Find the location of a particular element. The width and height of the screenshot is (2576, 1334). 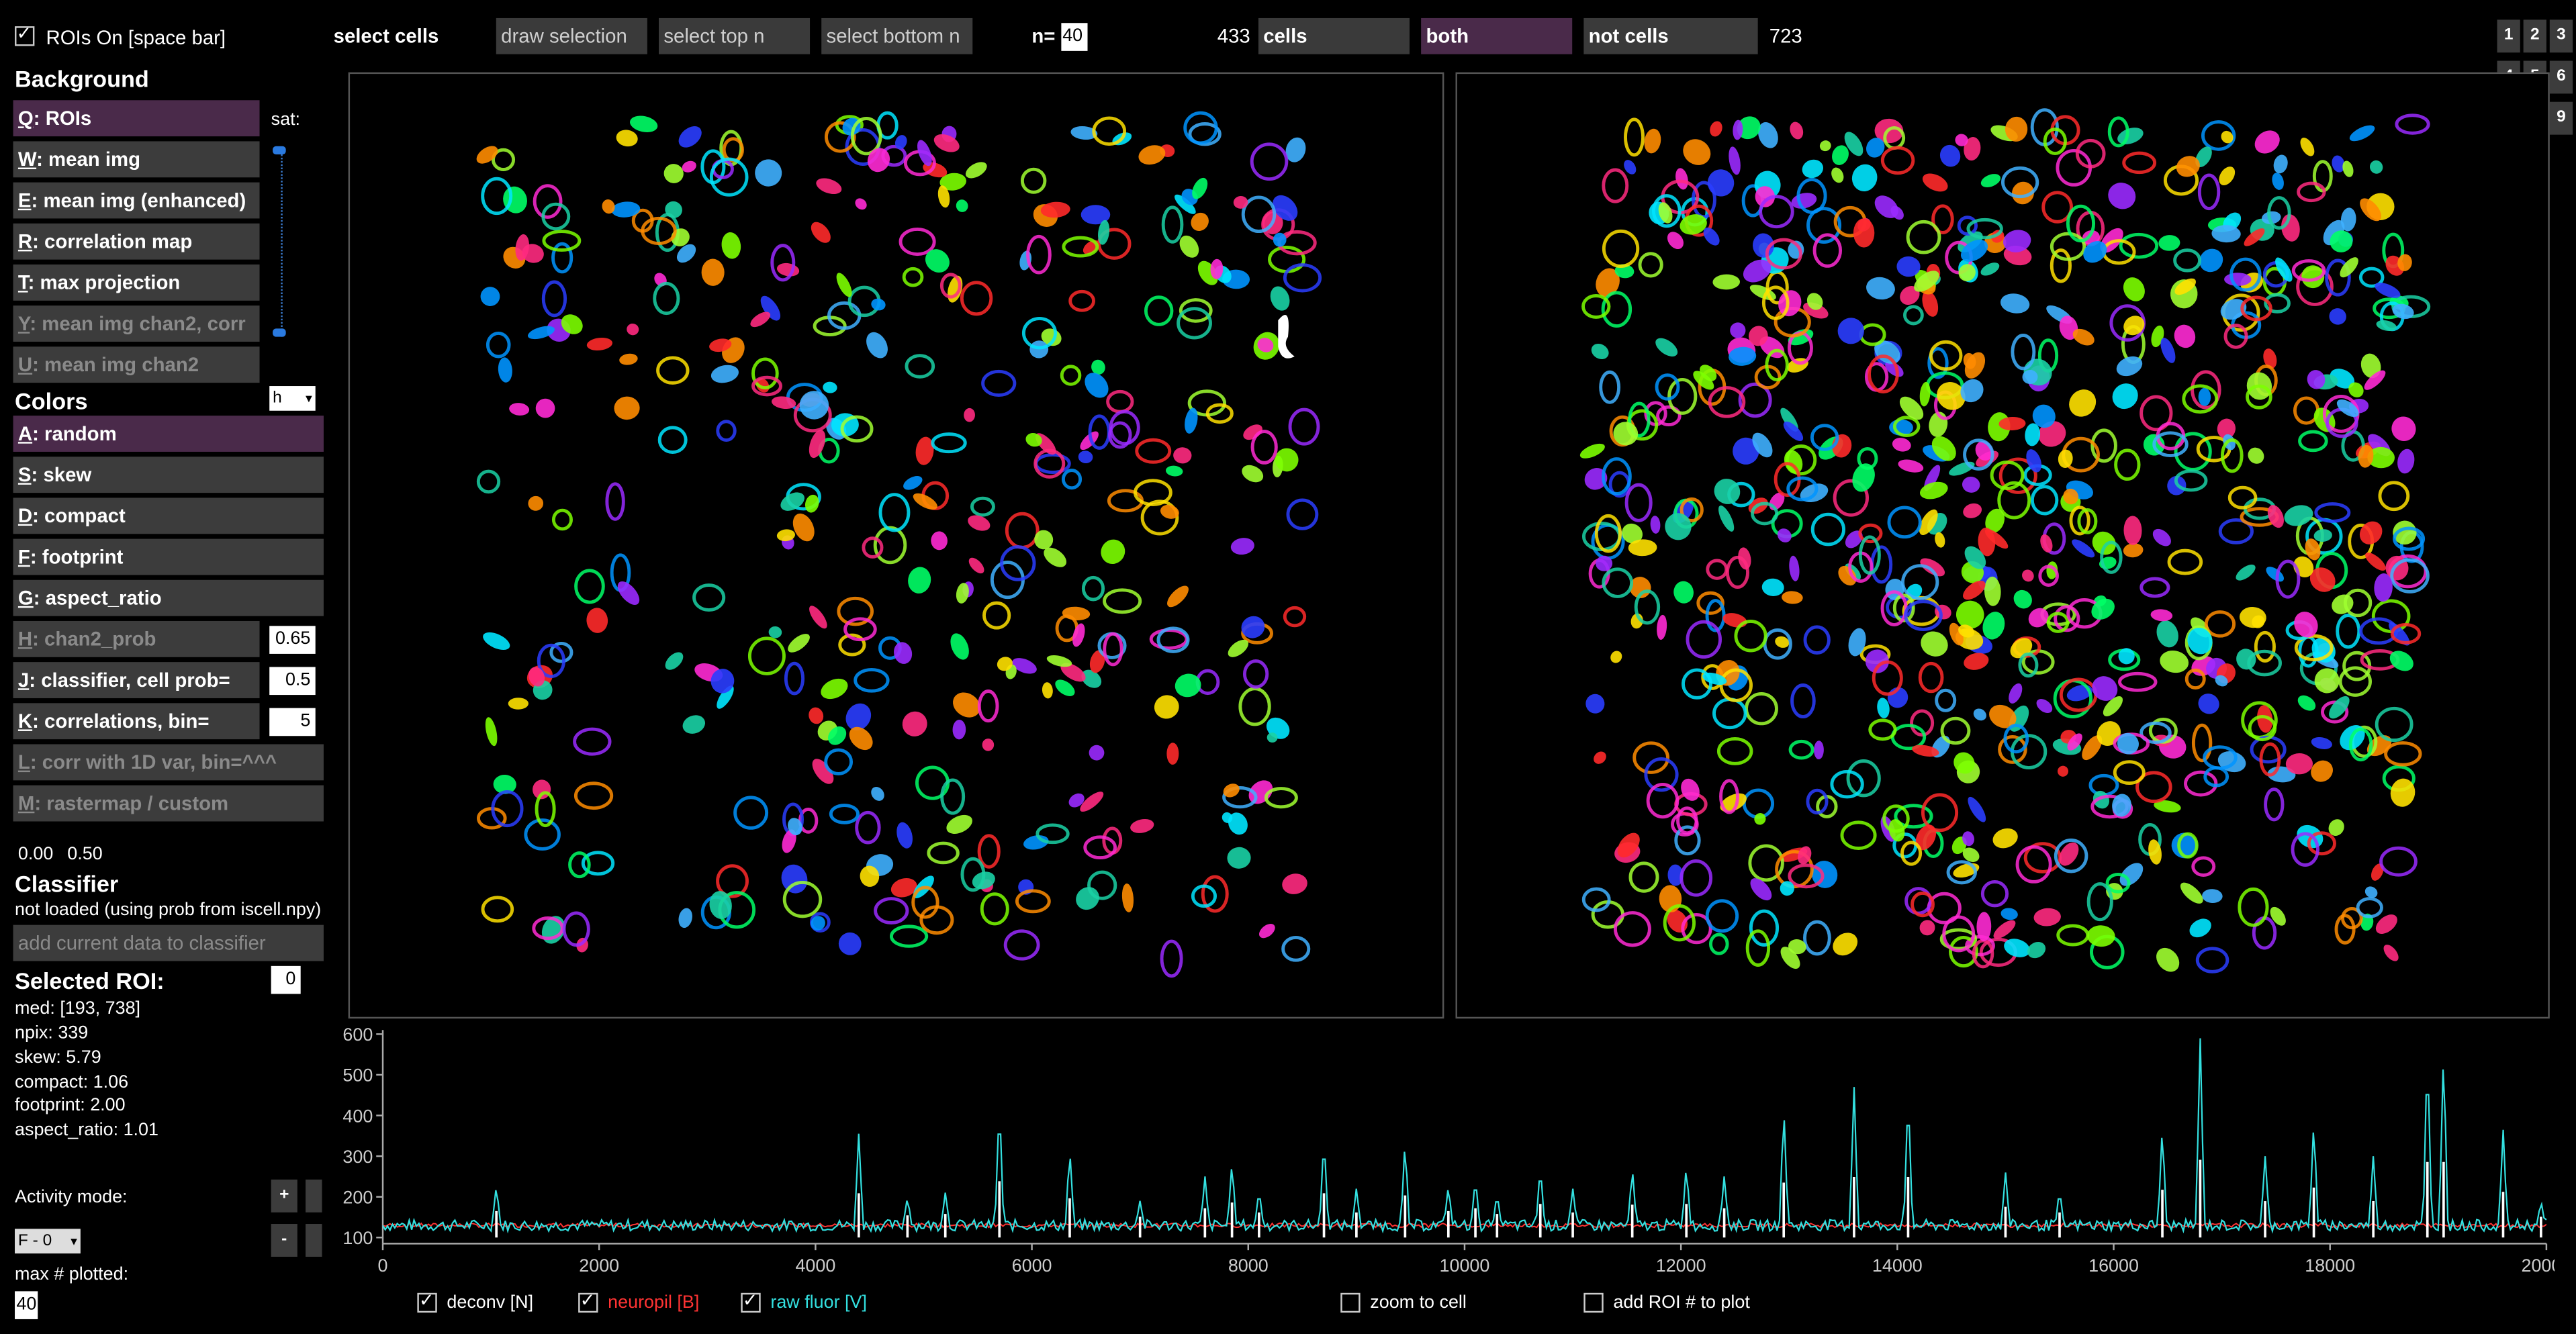

grid-button-9: 9 is located at coordinates (2561, 118).